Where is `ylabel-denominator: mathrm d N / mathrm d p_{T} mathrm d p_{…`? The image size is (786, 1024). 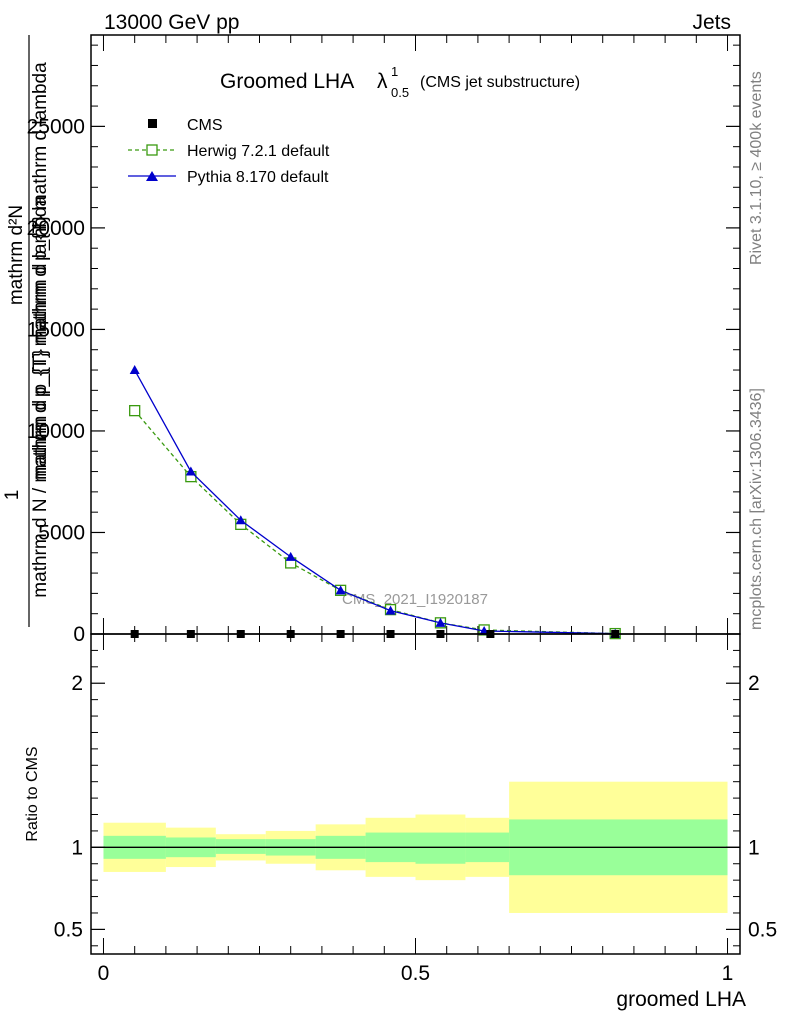
ylabel-denominator: mathrm d N / mathrm d p_{T} mathrm d p_{… is located at coordinates (40, 330).